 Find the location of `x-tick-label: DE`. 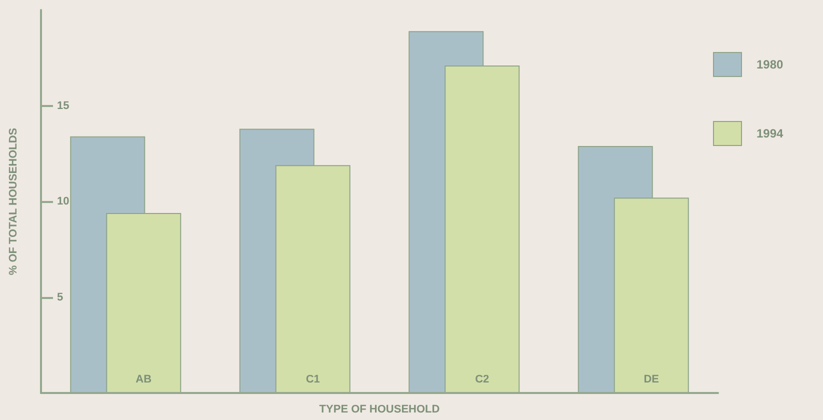

x-tick-label: DE is located at coordinates (652, 380).